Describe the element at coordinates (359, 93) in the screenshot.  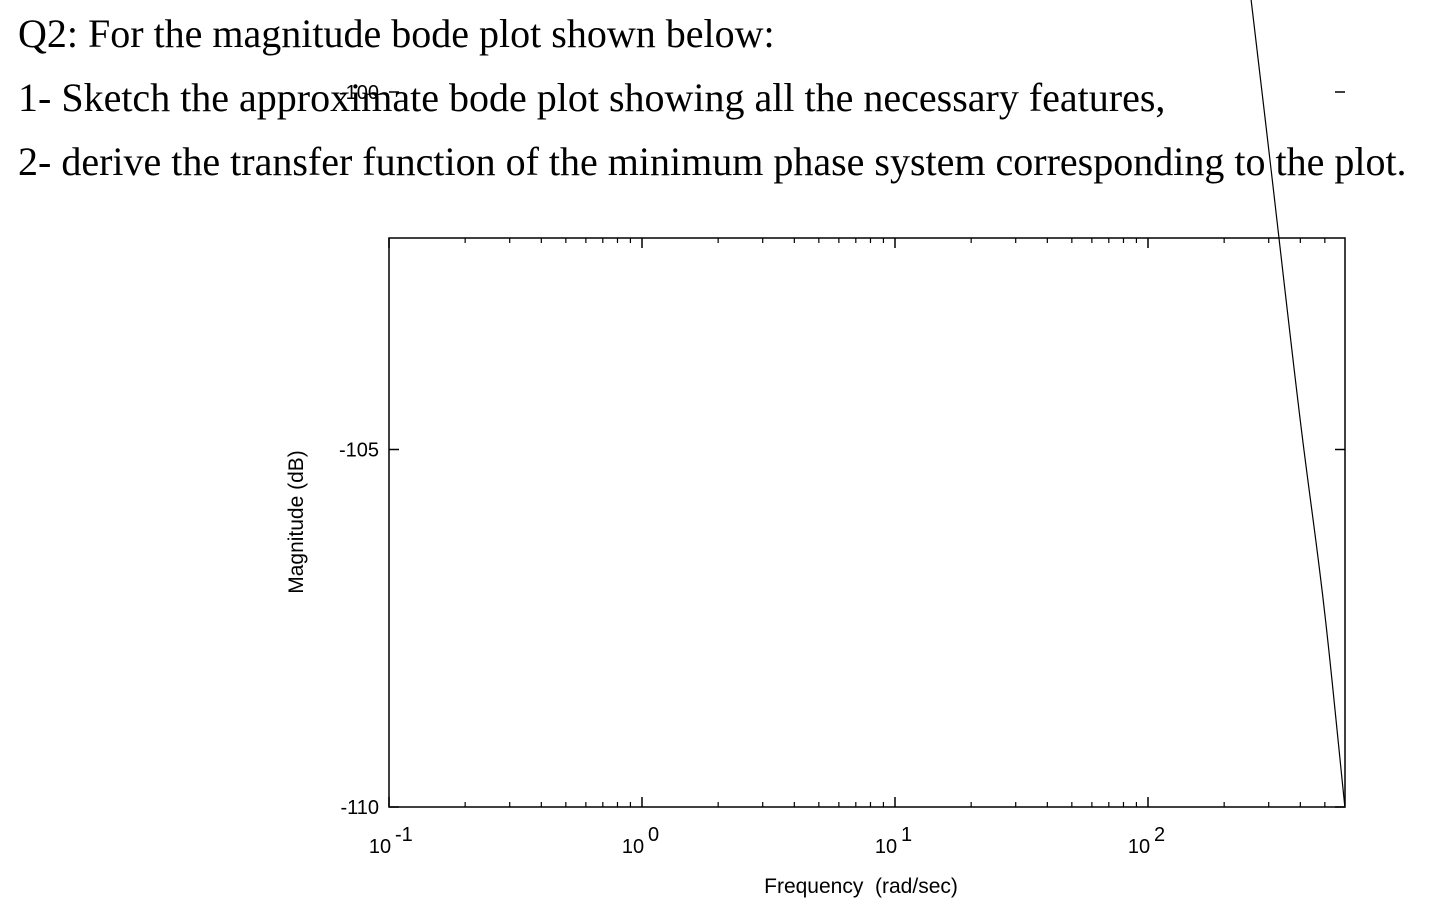
I see `y-tick-label: -100` at that location.